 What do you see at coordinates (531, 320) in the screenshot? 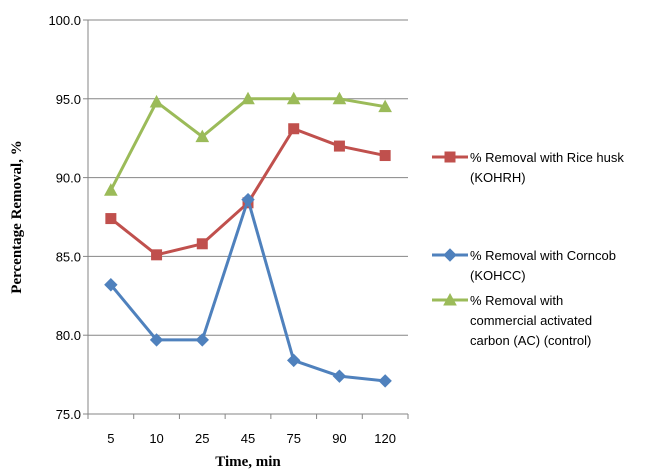
I see `legend-label: commercial activated` at bounding box center [531, 320].